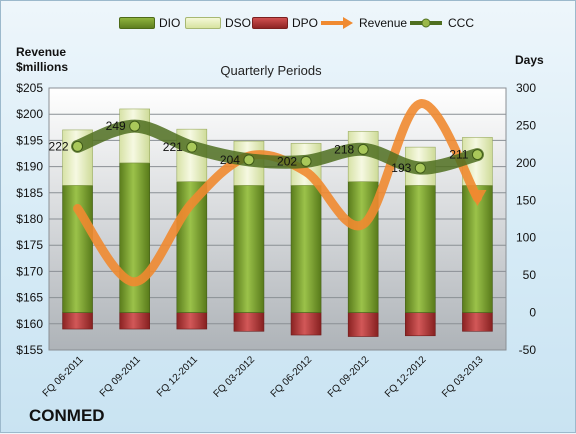  What do you see at coordinates (406, 377) in the screenshot?
I see `category-label: FQ 12-2012` at bounding box center [406, 377].